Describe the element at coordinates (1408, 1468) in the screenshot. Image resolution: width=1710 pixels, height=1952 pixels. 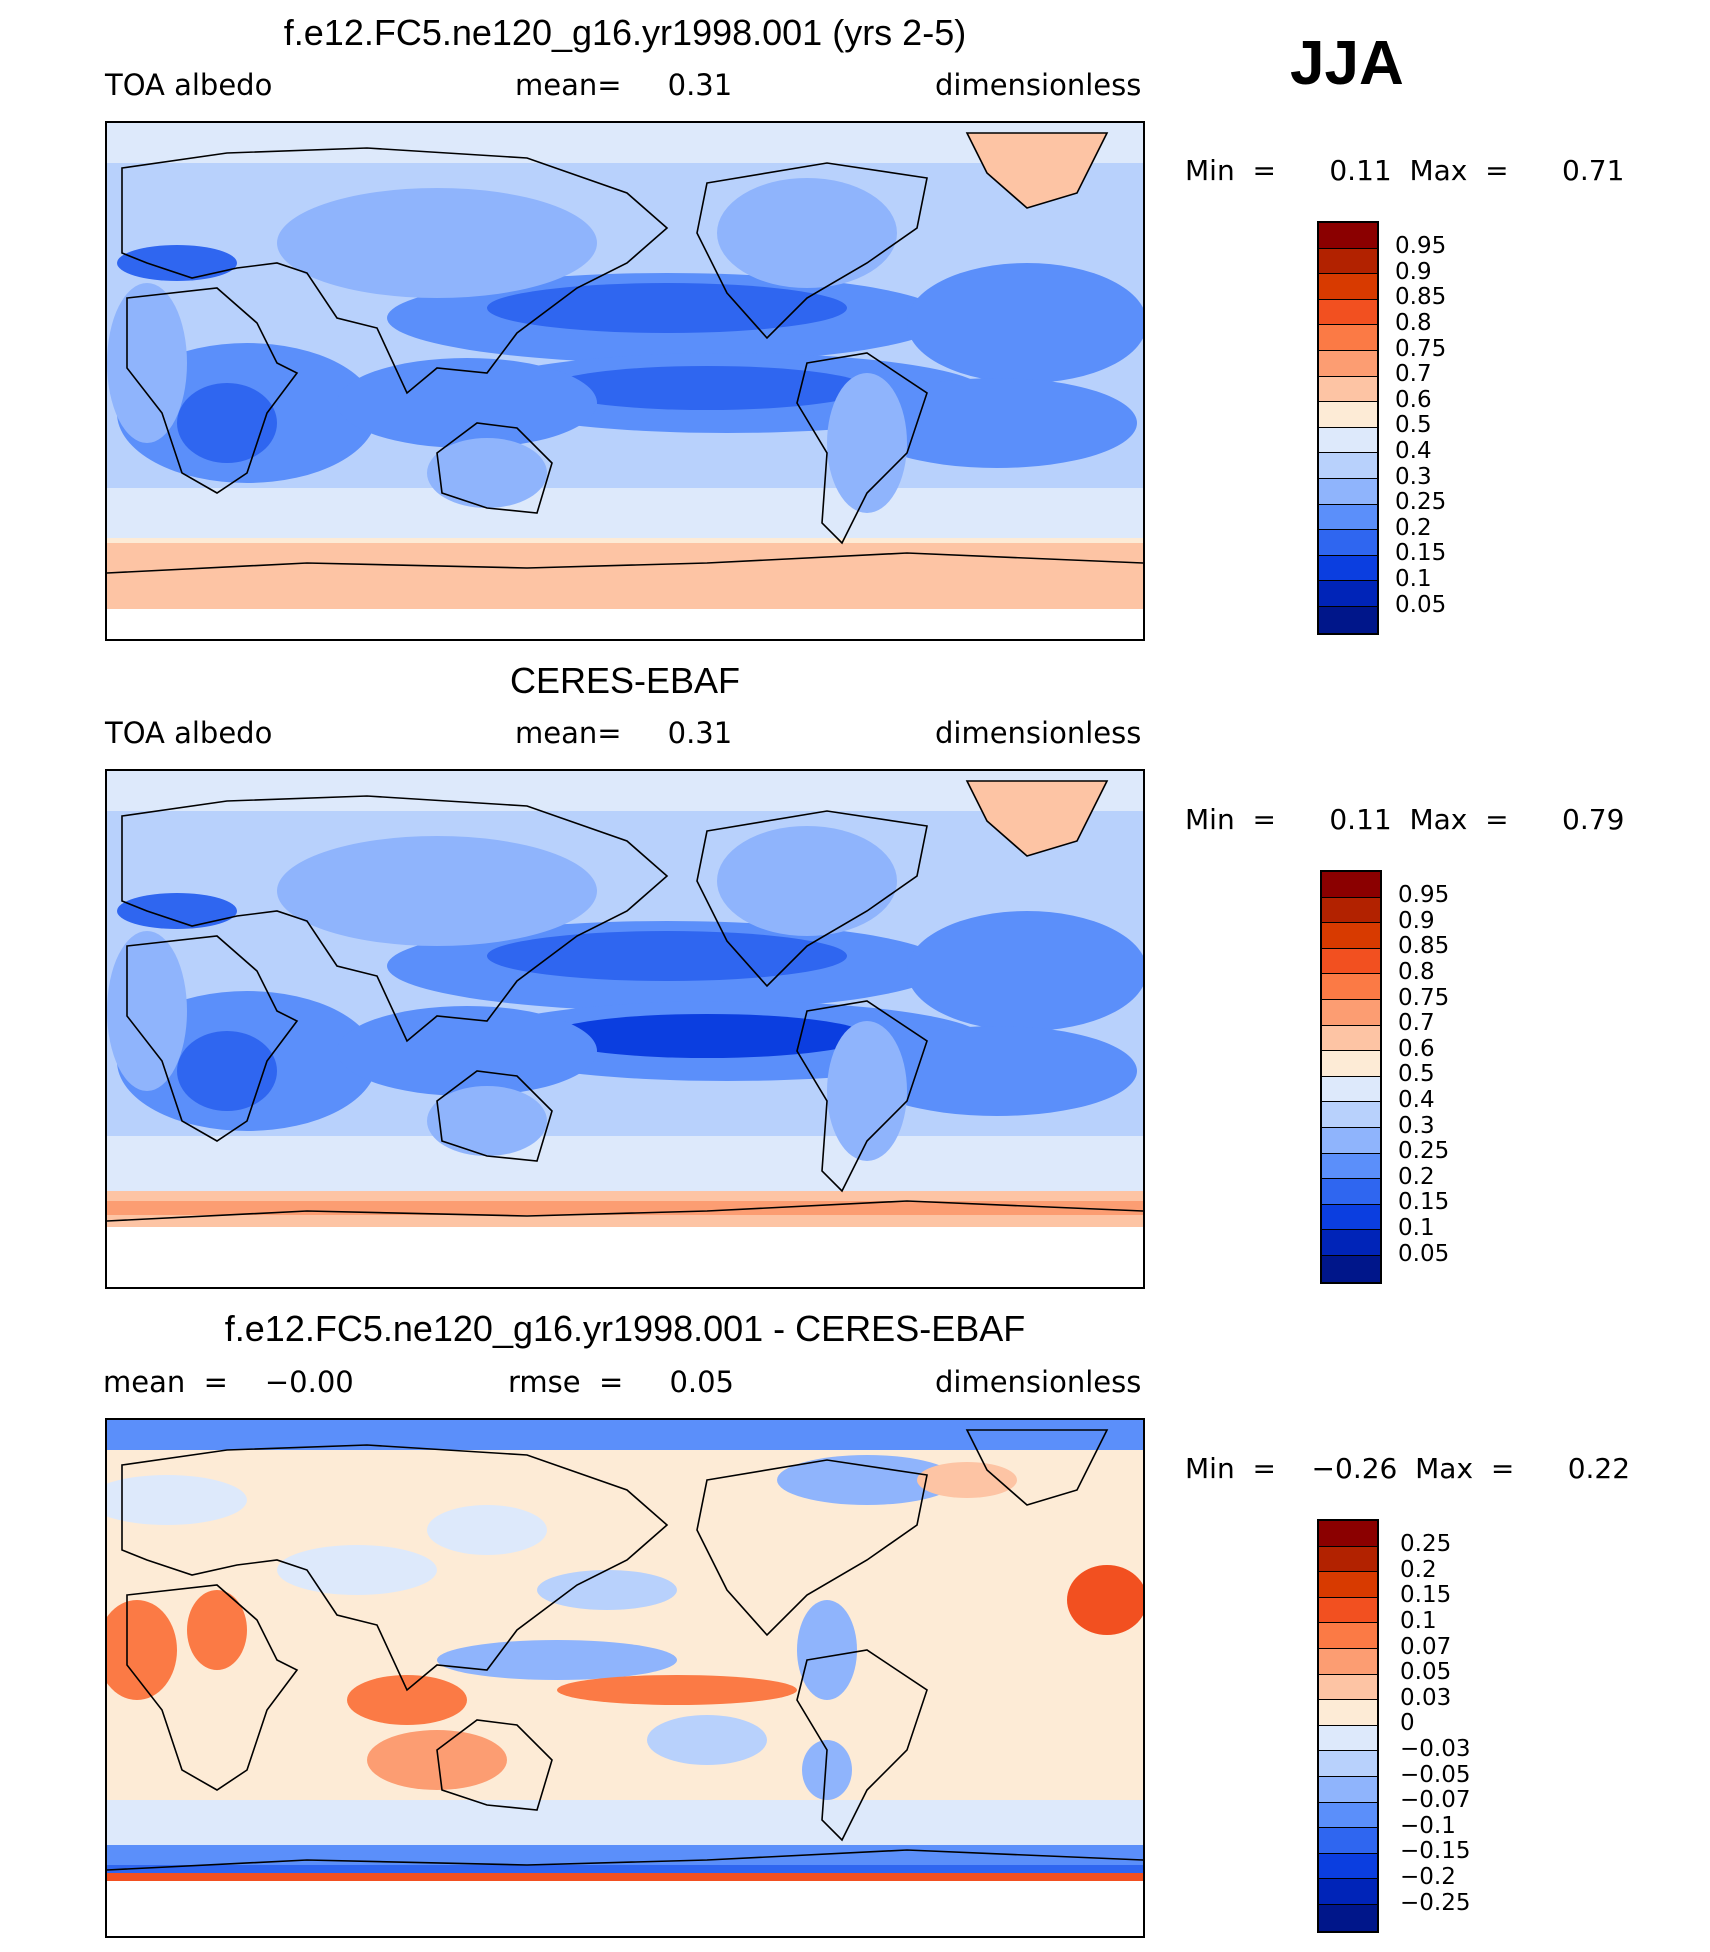
I see `panel-diff-minmax: Min = −0.26 Max = 0.22` at that location.